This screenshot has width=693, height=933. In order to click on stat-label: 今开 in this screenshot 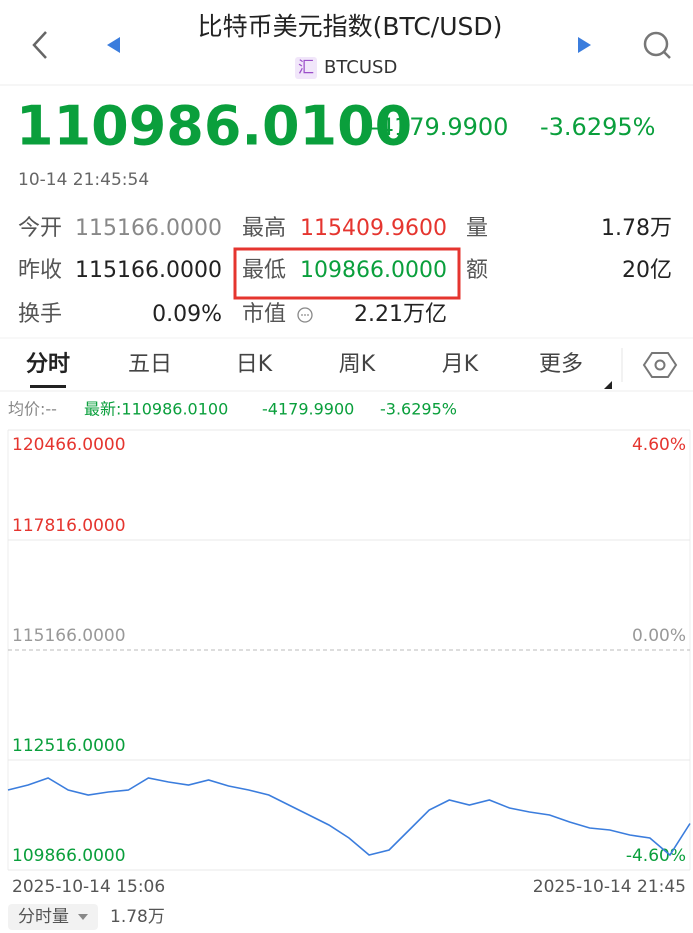, I will do `click(40, 228)`.